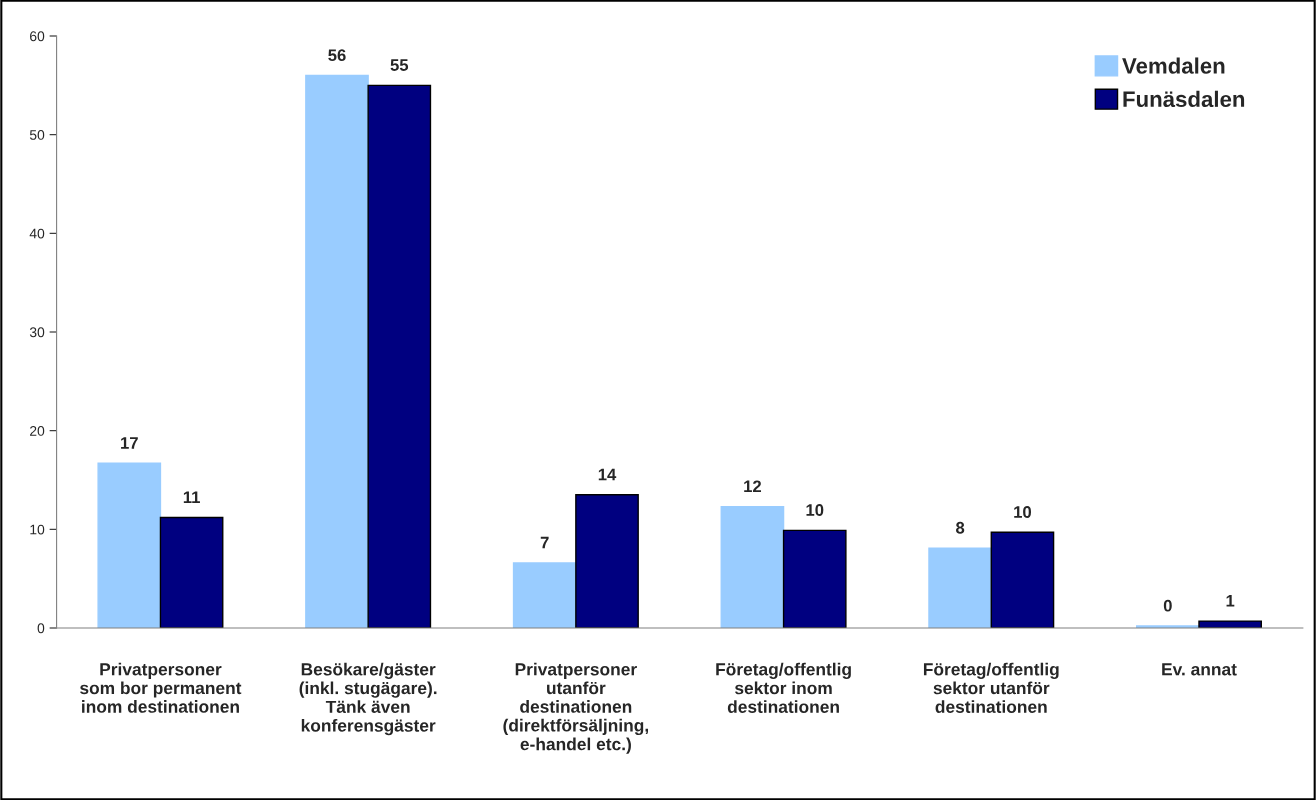  I want to click on x-tick-label: Privatpersoner utanför destinationen (direktförsäljning, e-handel etc.), so click(576, 708).